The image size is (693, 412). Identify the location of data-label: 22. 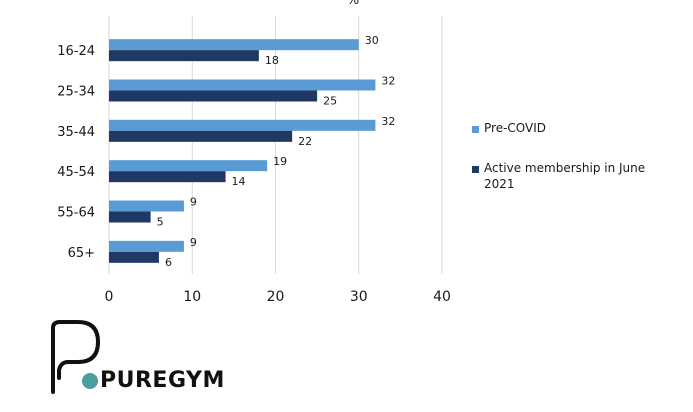
(305, 141).